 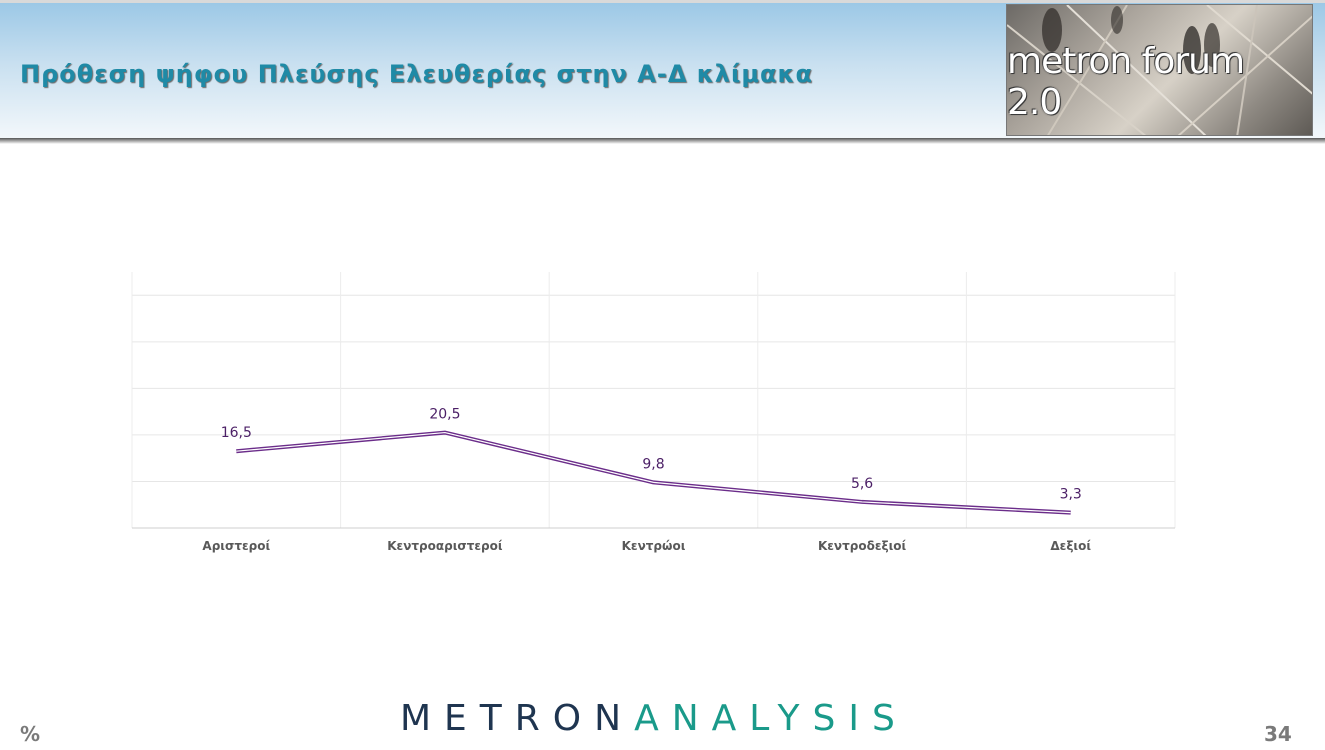 I want to click on x-tick-label: Κεντροδεξιοί, so click(x=862, y=546).